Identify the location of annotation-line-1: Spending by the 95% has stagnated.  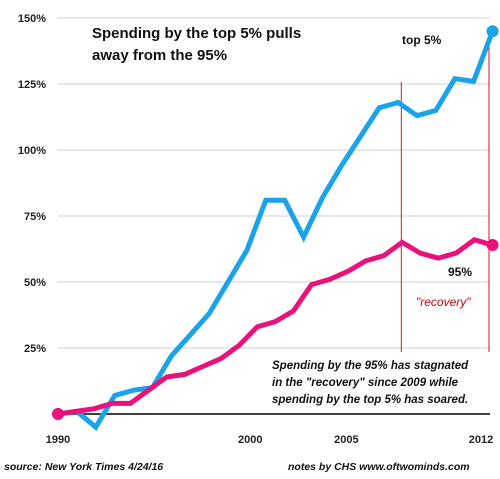
(370, 366).